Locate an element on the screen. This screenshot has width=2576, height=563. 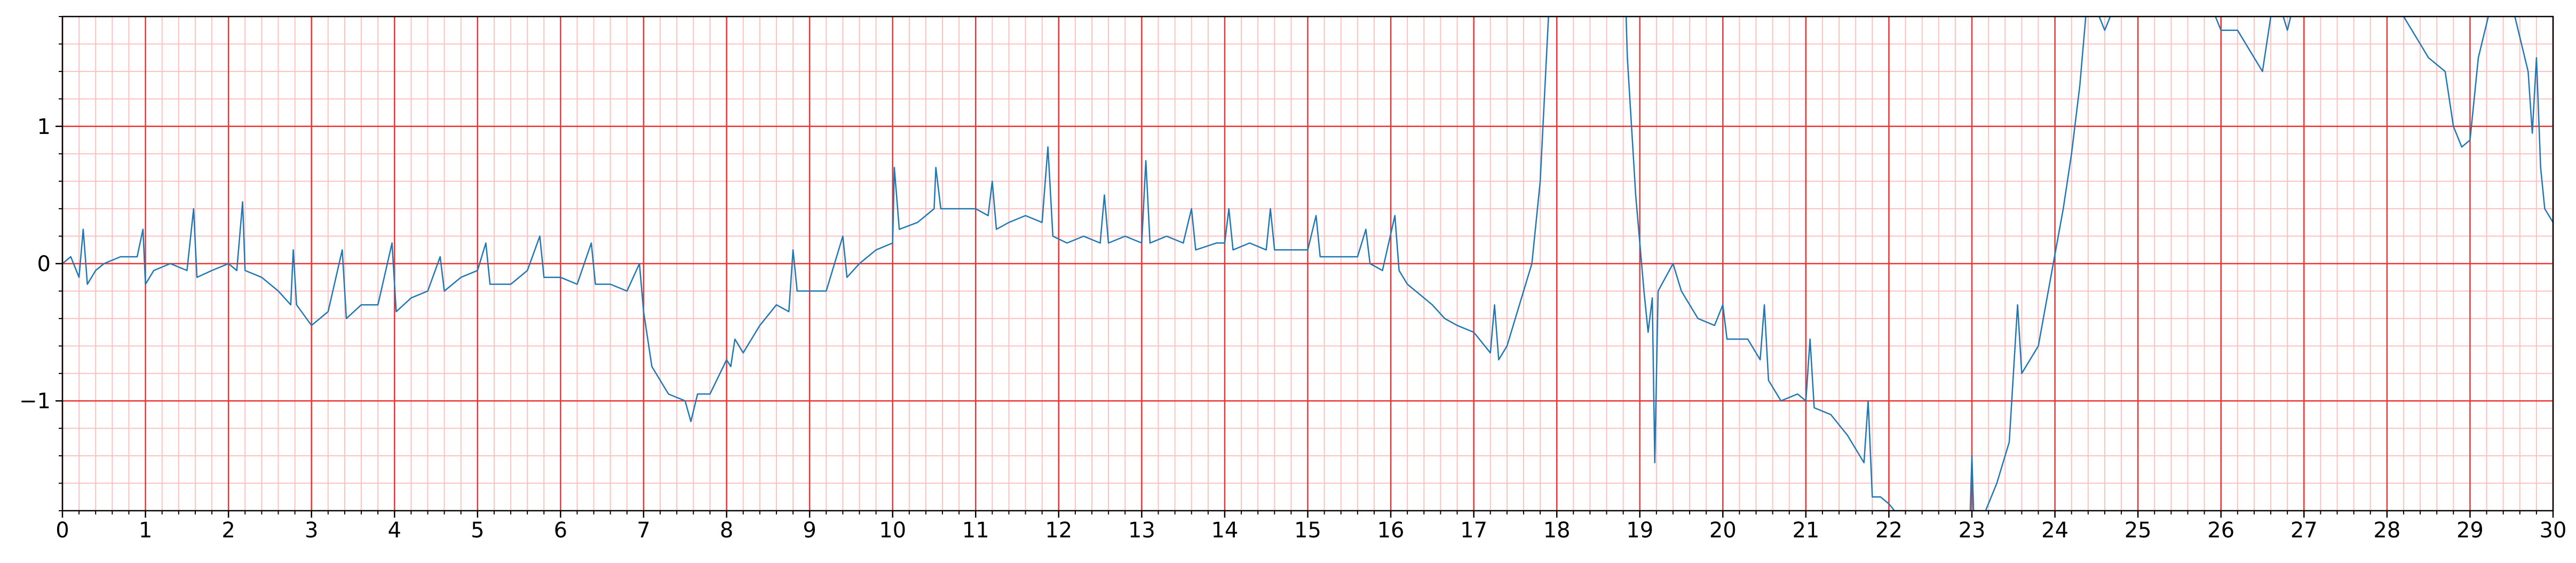
x-tick-label: 9 is located at coordinates (809, 530).